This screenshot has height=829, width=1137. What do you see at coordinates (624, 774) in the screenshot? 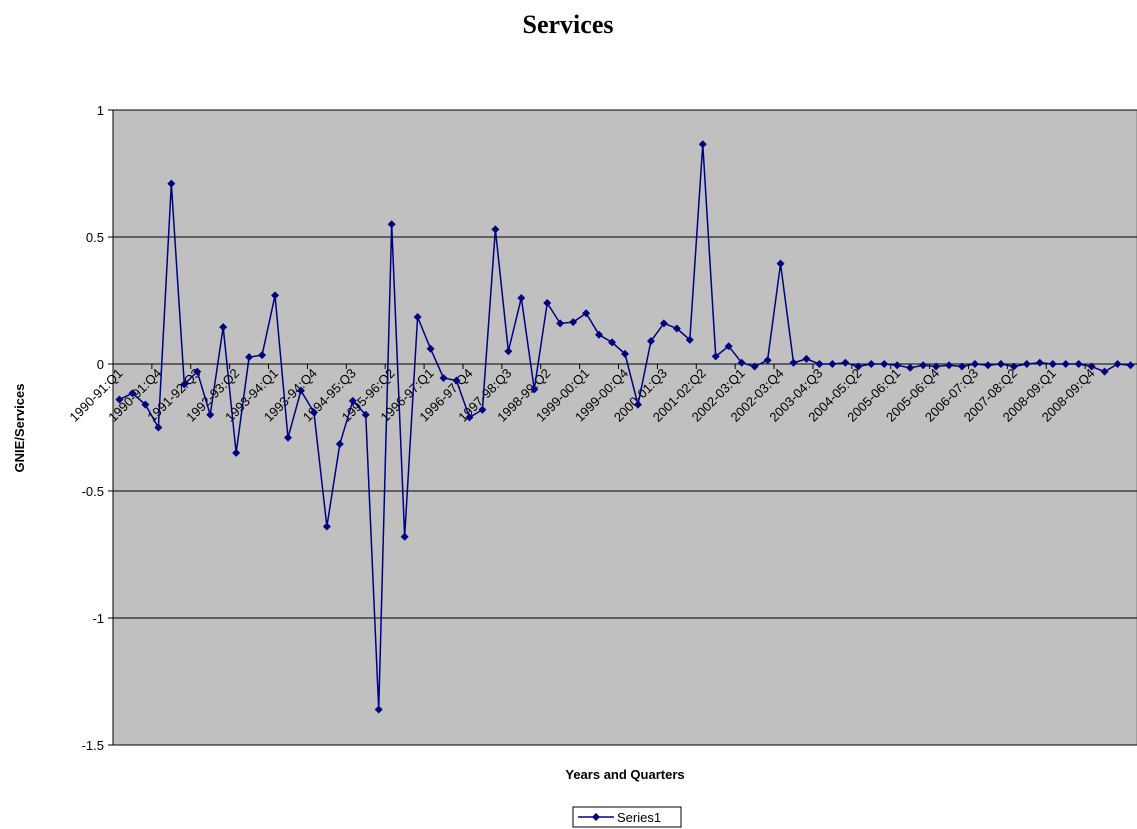
I see `x-axis-title: Years and Quarters` at bounding box center [624, 774].